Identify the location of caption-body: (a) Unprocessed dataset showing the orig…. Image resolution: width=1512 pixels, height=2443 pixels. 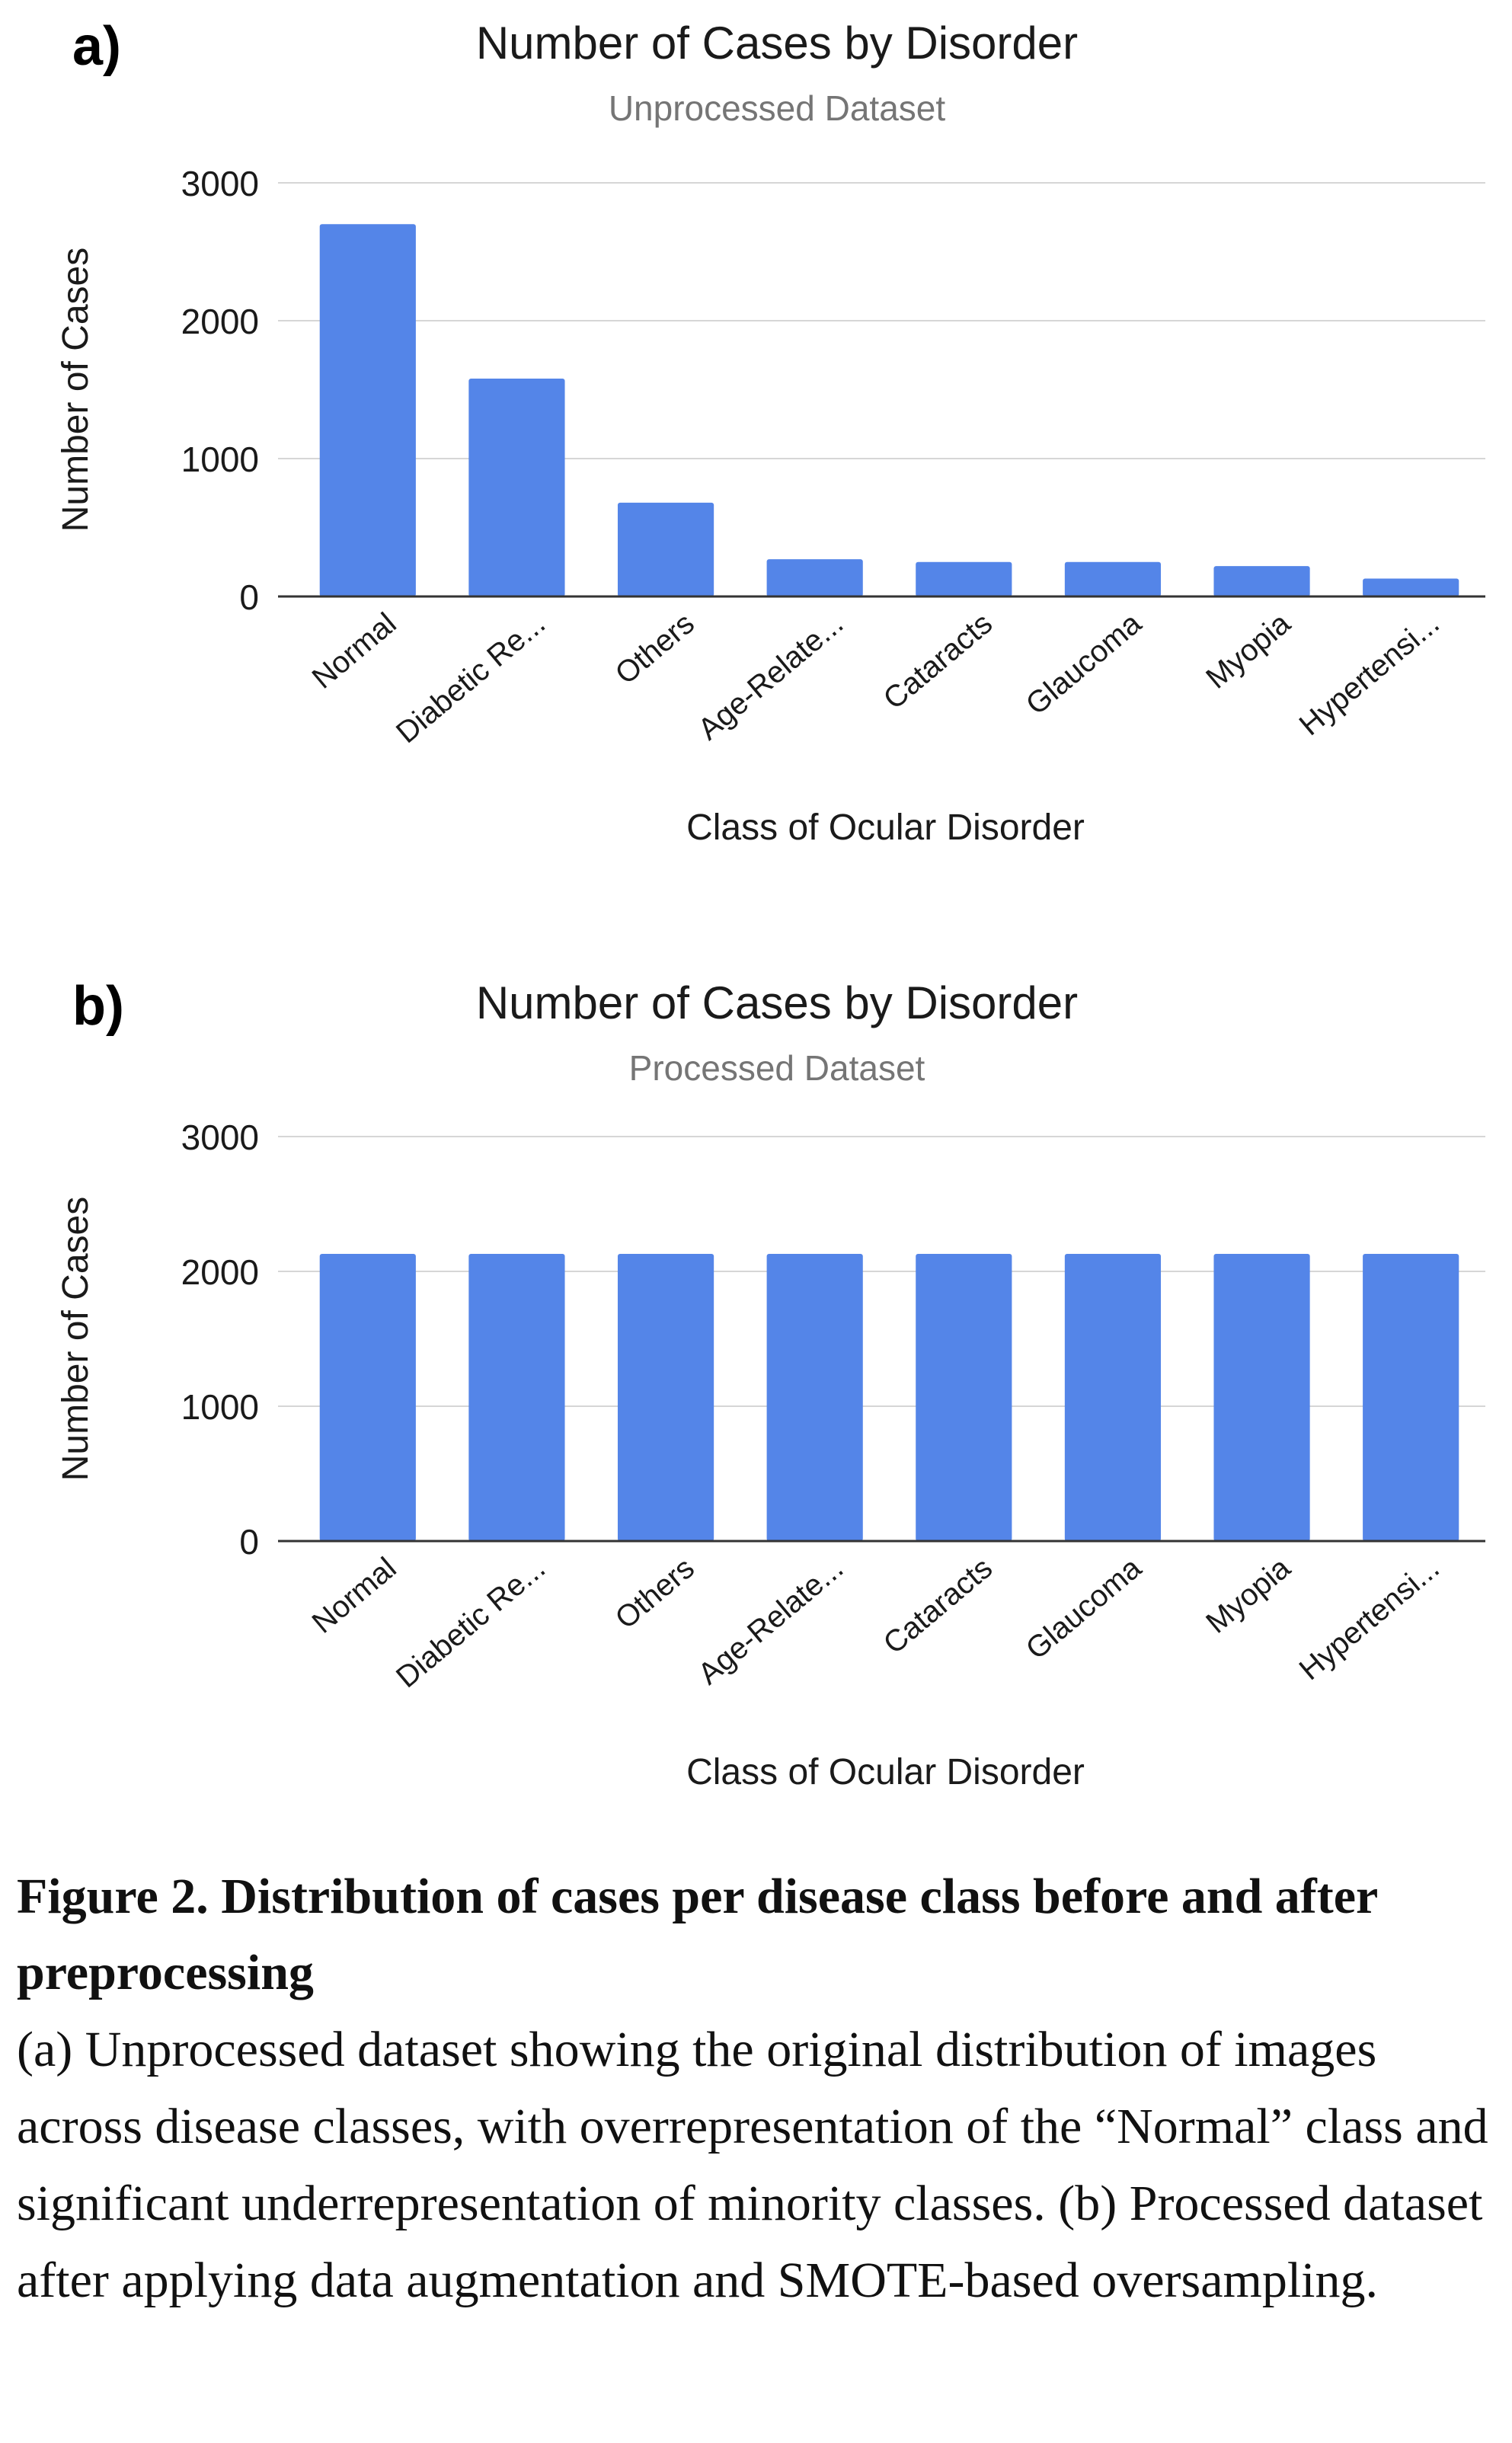
(752, 2165).